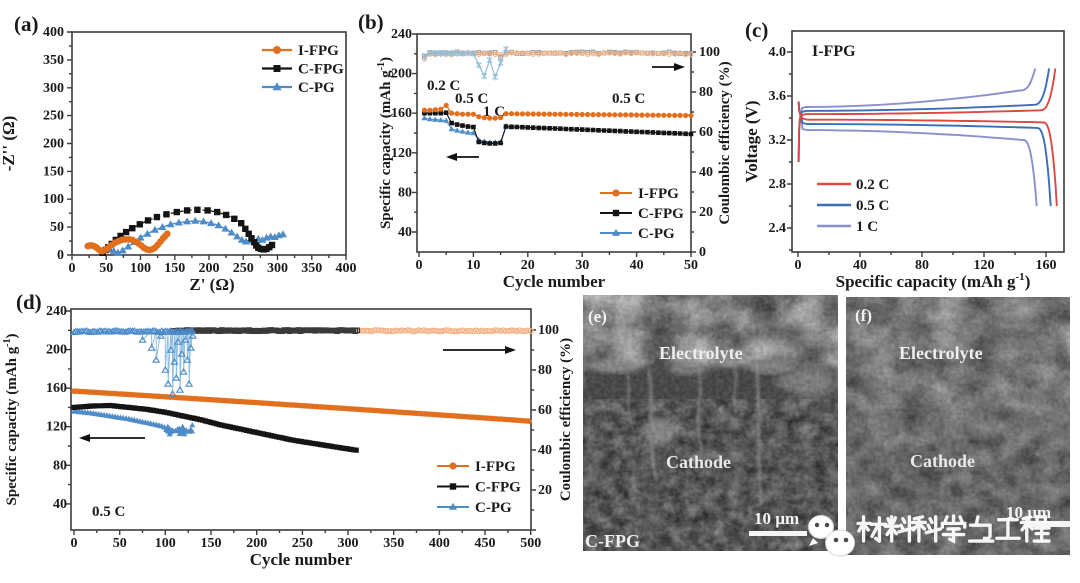  What do you see at coordinates (863, 315) in the screenshot?
I see `svg-text: (f)` at bounding box center [863, 315].